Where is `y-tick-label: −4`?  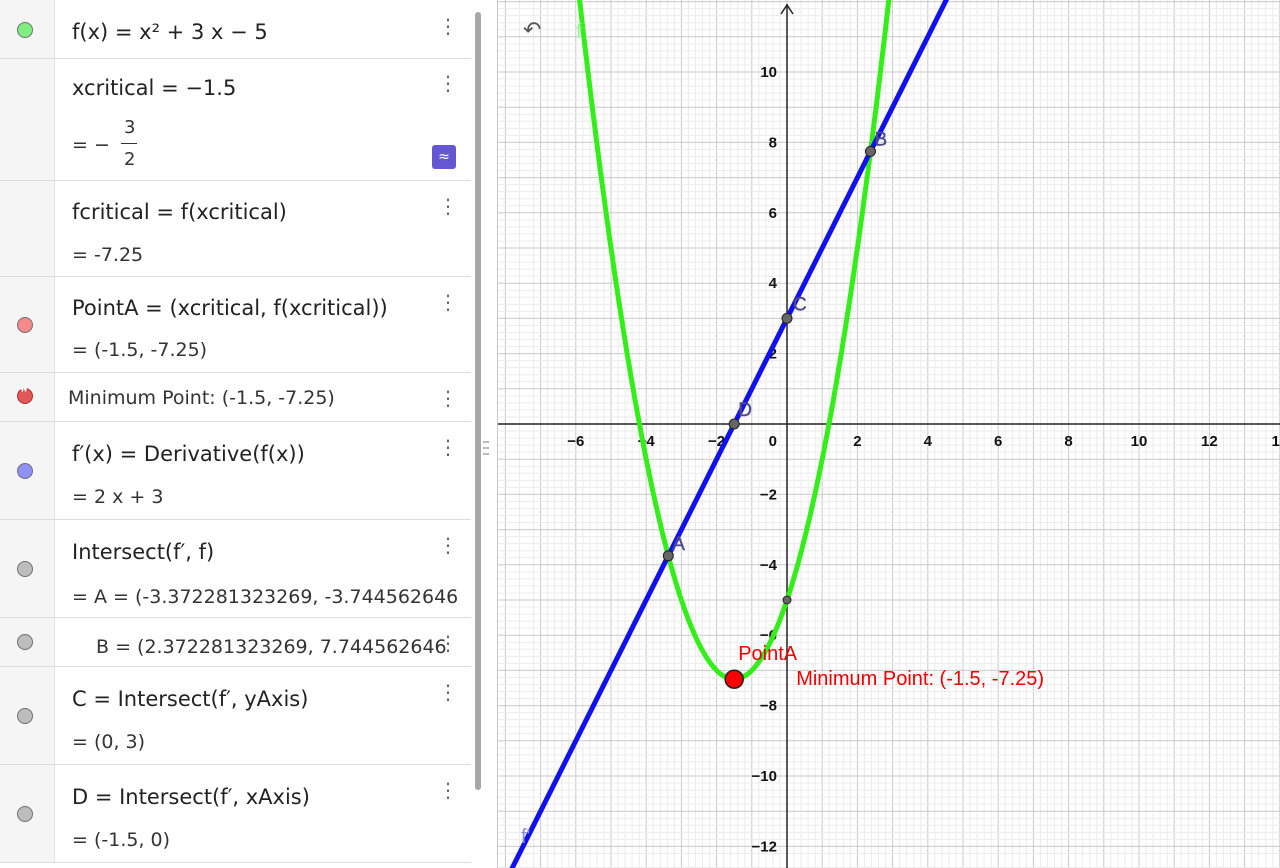
y-tick-label: −4 is located at coordinates (769, 565).